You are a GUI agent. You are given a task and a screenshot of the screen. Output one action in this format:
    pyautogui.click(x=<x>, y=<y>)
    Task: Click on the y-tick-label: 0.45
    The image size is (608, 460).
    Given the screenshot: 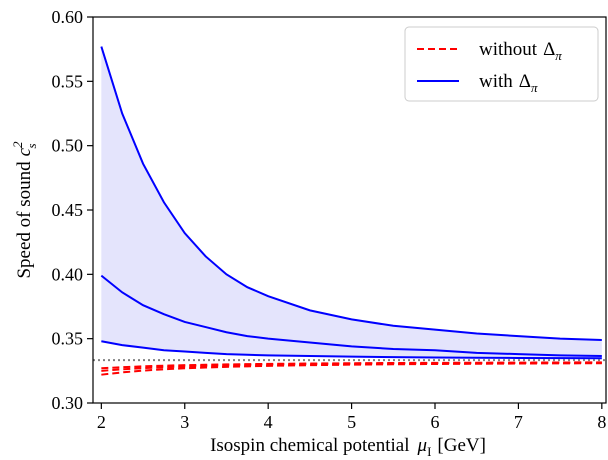 What is the action you would take?
    pyautogui.click(x=68, y=210)
    